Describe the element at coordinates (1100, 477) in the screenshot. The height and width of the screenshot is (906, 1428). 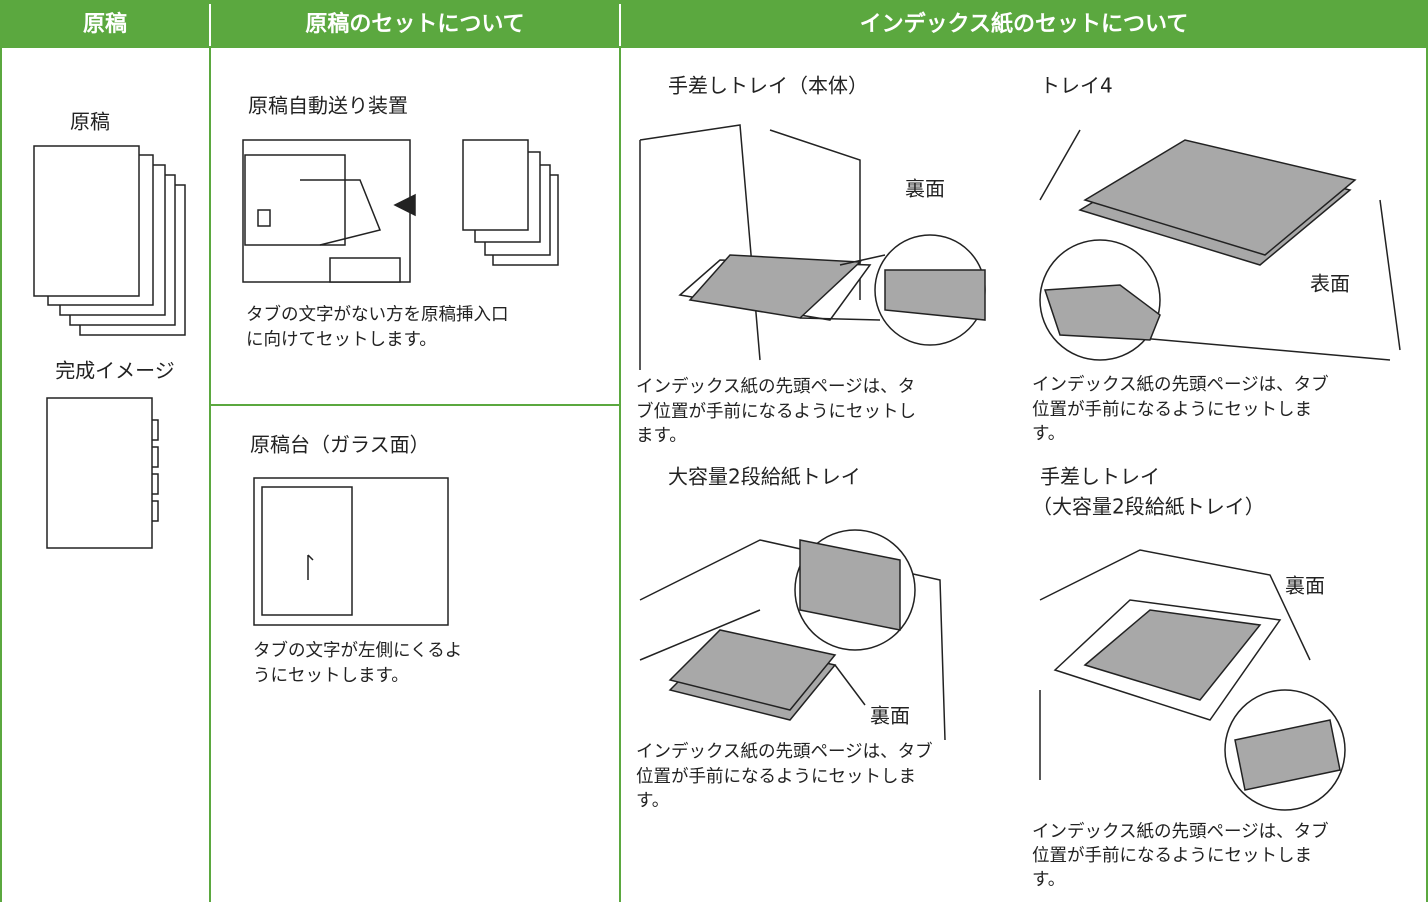
I see `section-title: 手差しトレイ` at that location.